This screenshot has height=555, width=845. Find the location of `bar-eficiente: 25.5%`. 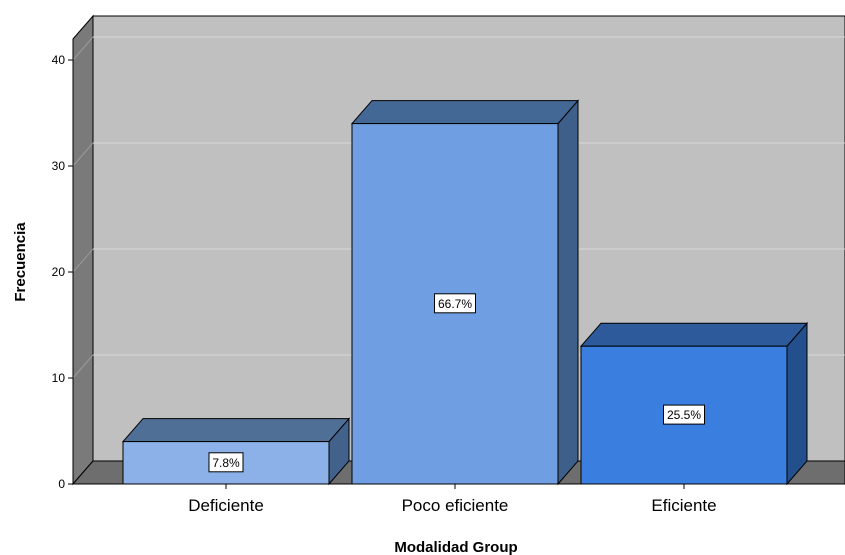

bar-eficiente: 25.5% is located at coordinates (694, 403).